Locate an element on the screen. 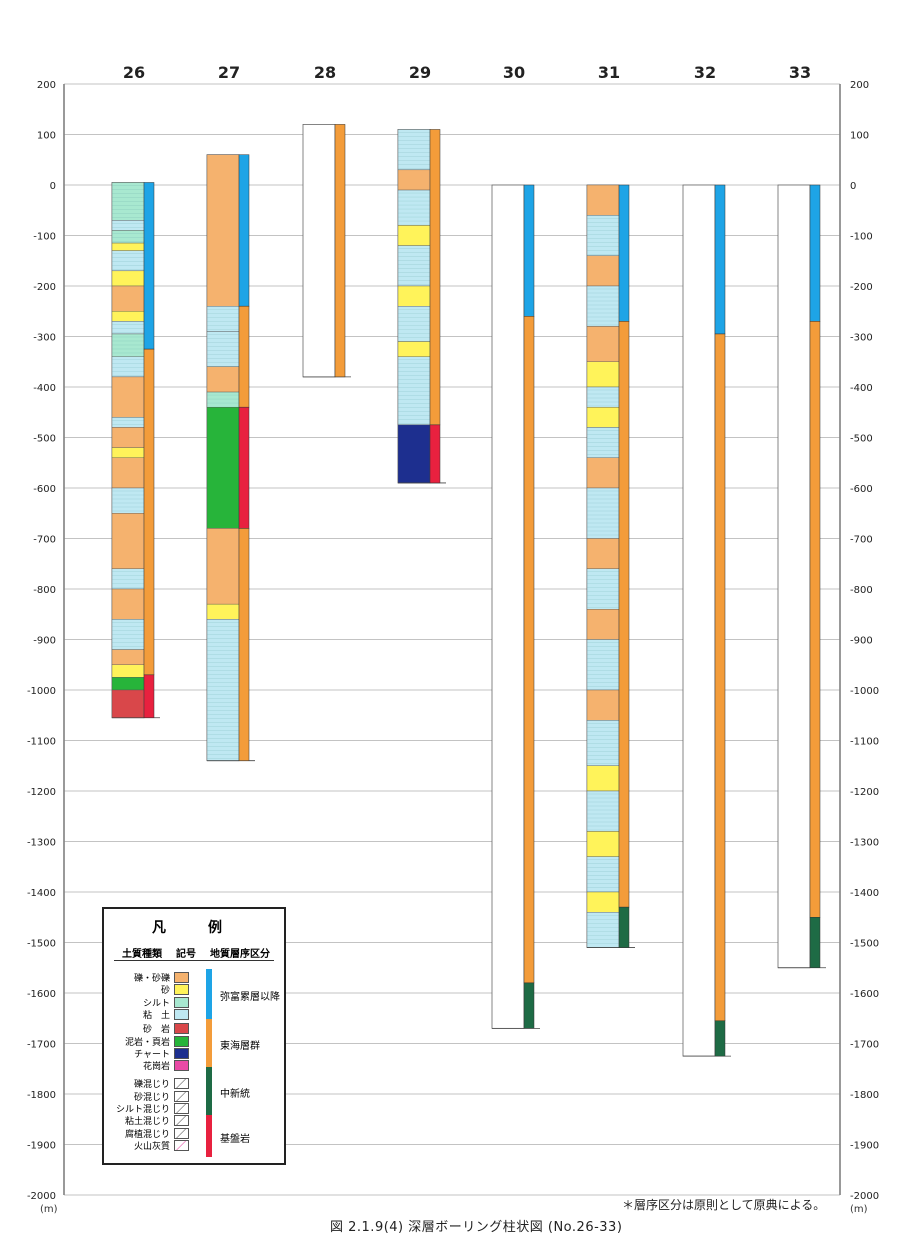  legend-symbol-gravel is located at coordinates (181, 977).